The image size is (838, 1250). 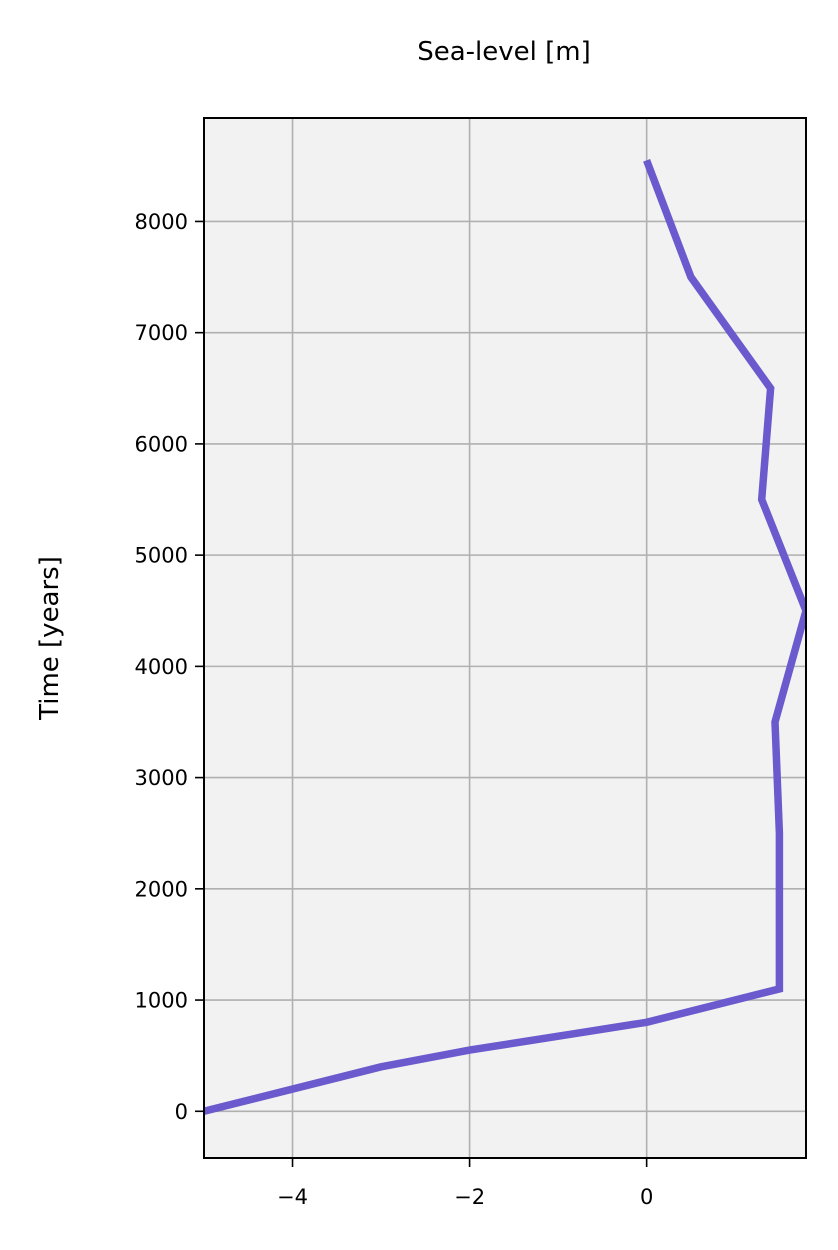 I want to click on y-tick-label: 8000, so click(x=161, y=222).